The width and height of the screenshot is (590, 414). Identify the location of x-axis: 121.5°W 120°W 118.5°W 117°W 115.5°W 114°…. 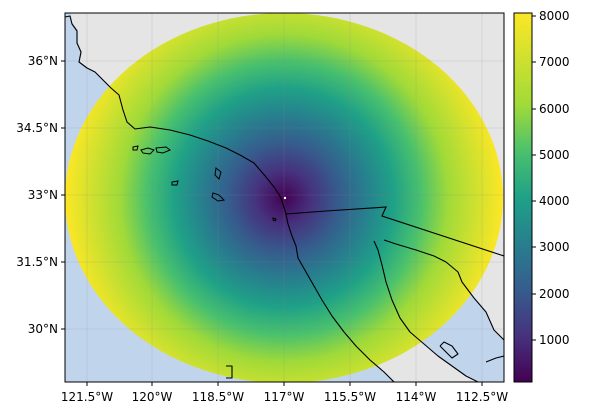
(284, 393).